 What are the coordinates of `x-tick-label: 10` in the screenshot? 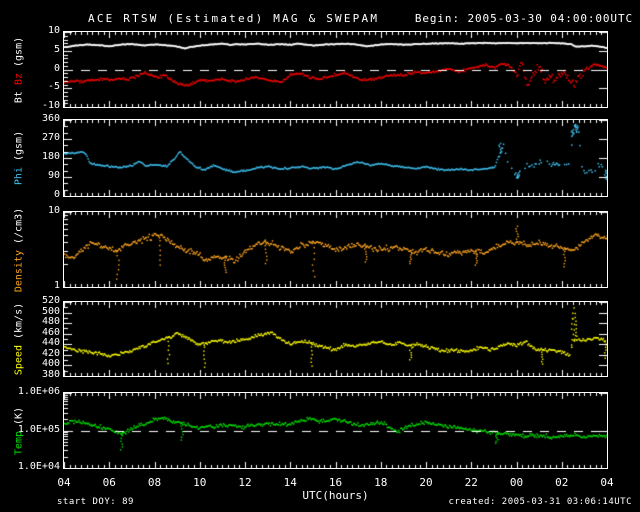 It's located at (200, 482).